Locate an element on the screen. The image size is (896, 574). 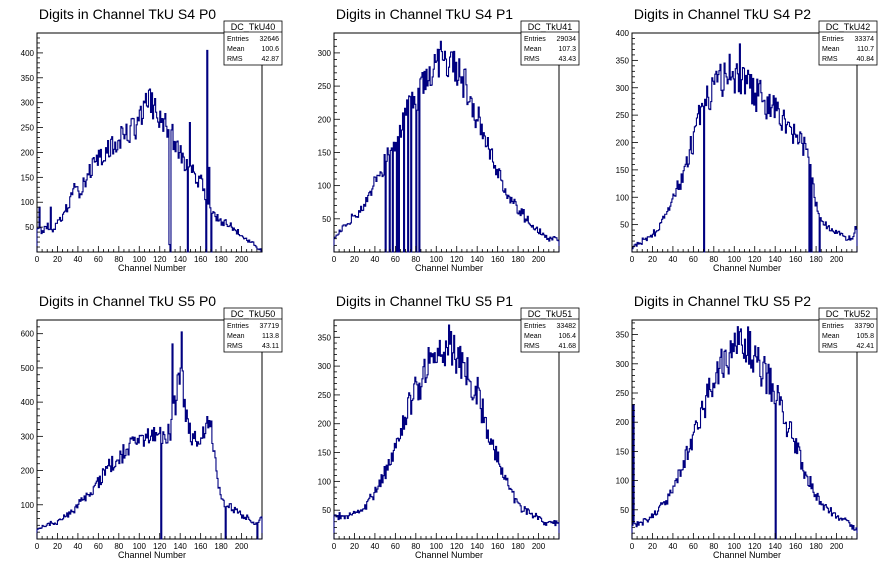
stats-rms-value: 42.41 is located at coordinates (865, 346).